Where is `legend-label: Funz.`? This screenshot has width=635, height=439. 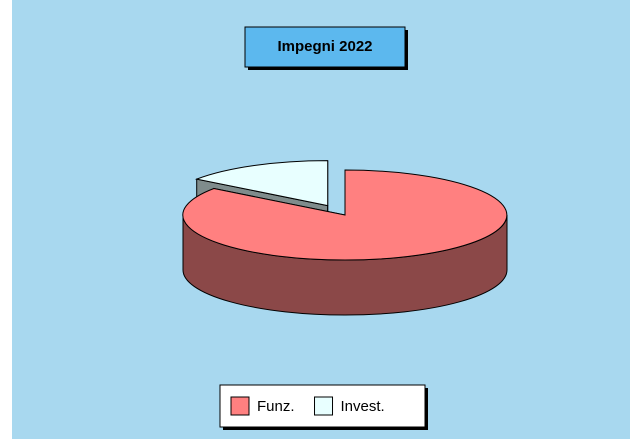
legend-label: Funz. is located at coordinates (276, 406).